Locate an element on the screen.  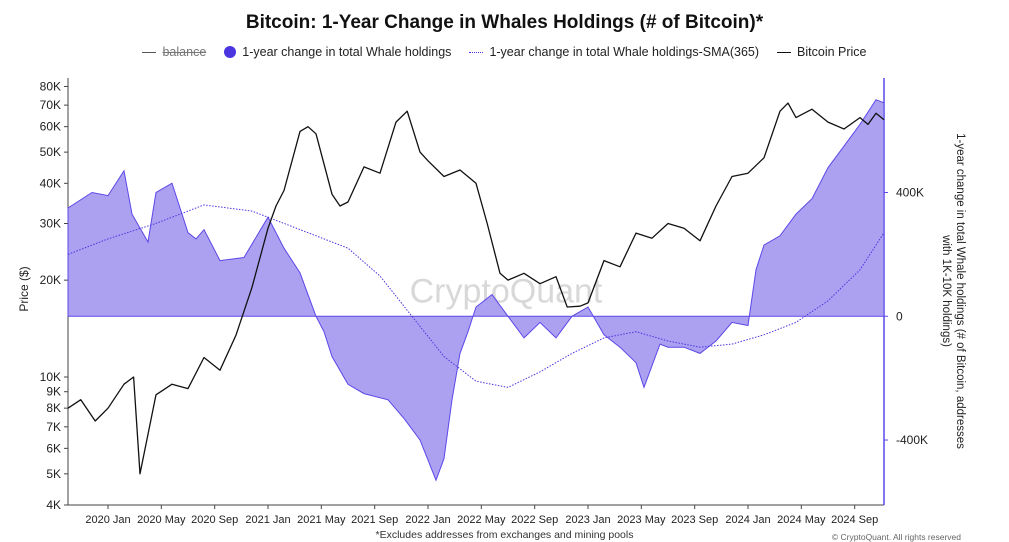
left-tick-label: 4K is located at coordinates (53, 505).